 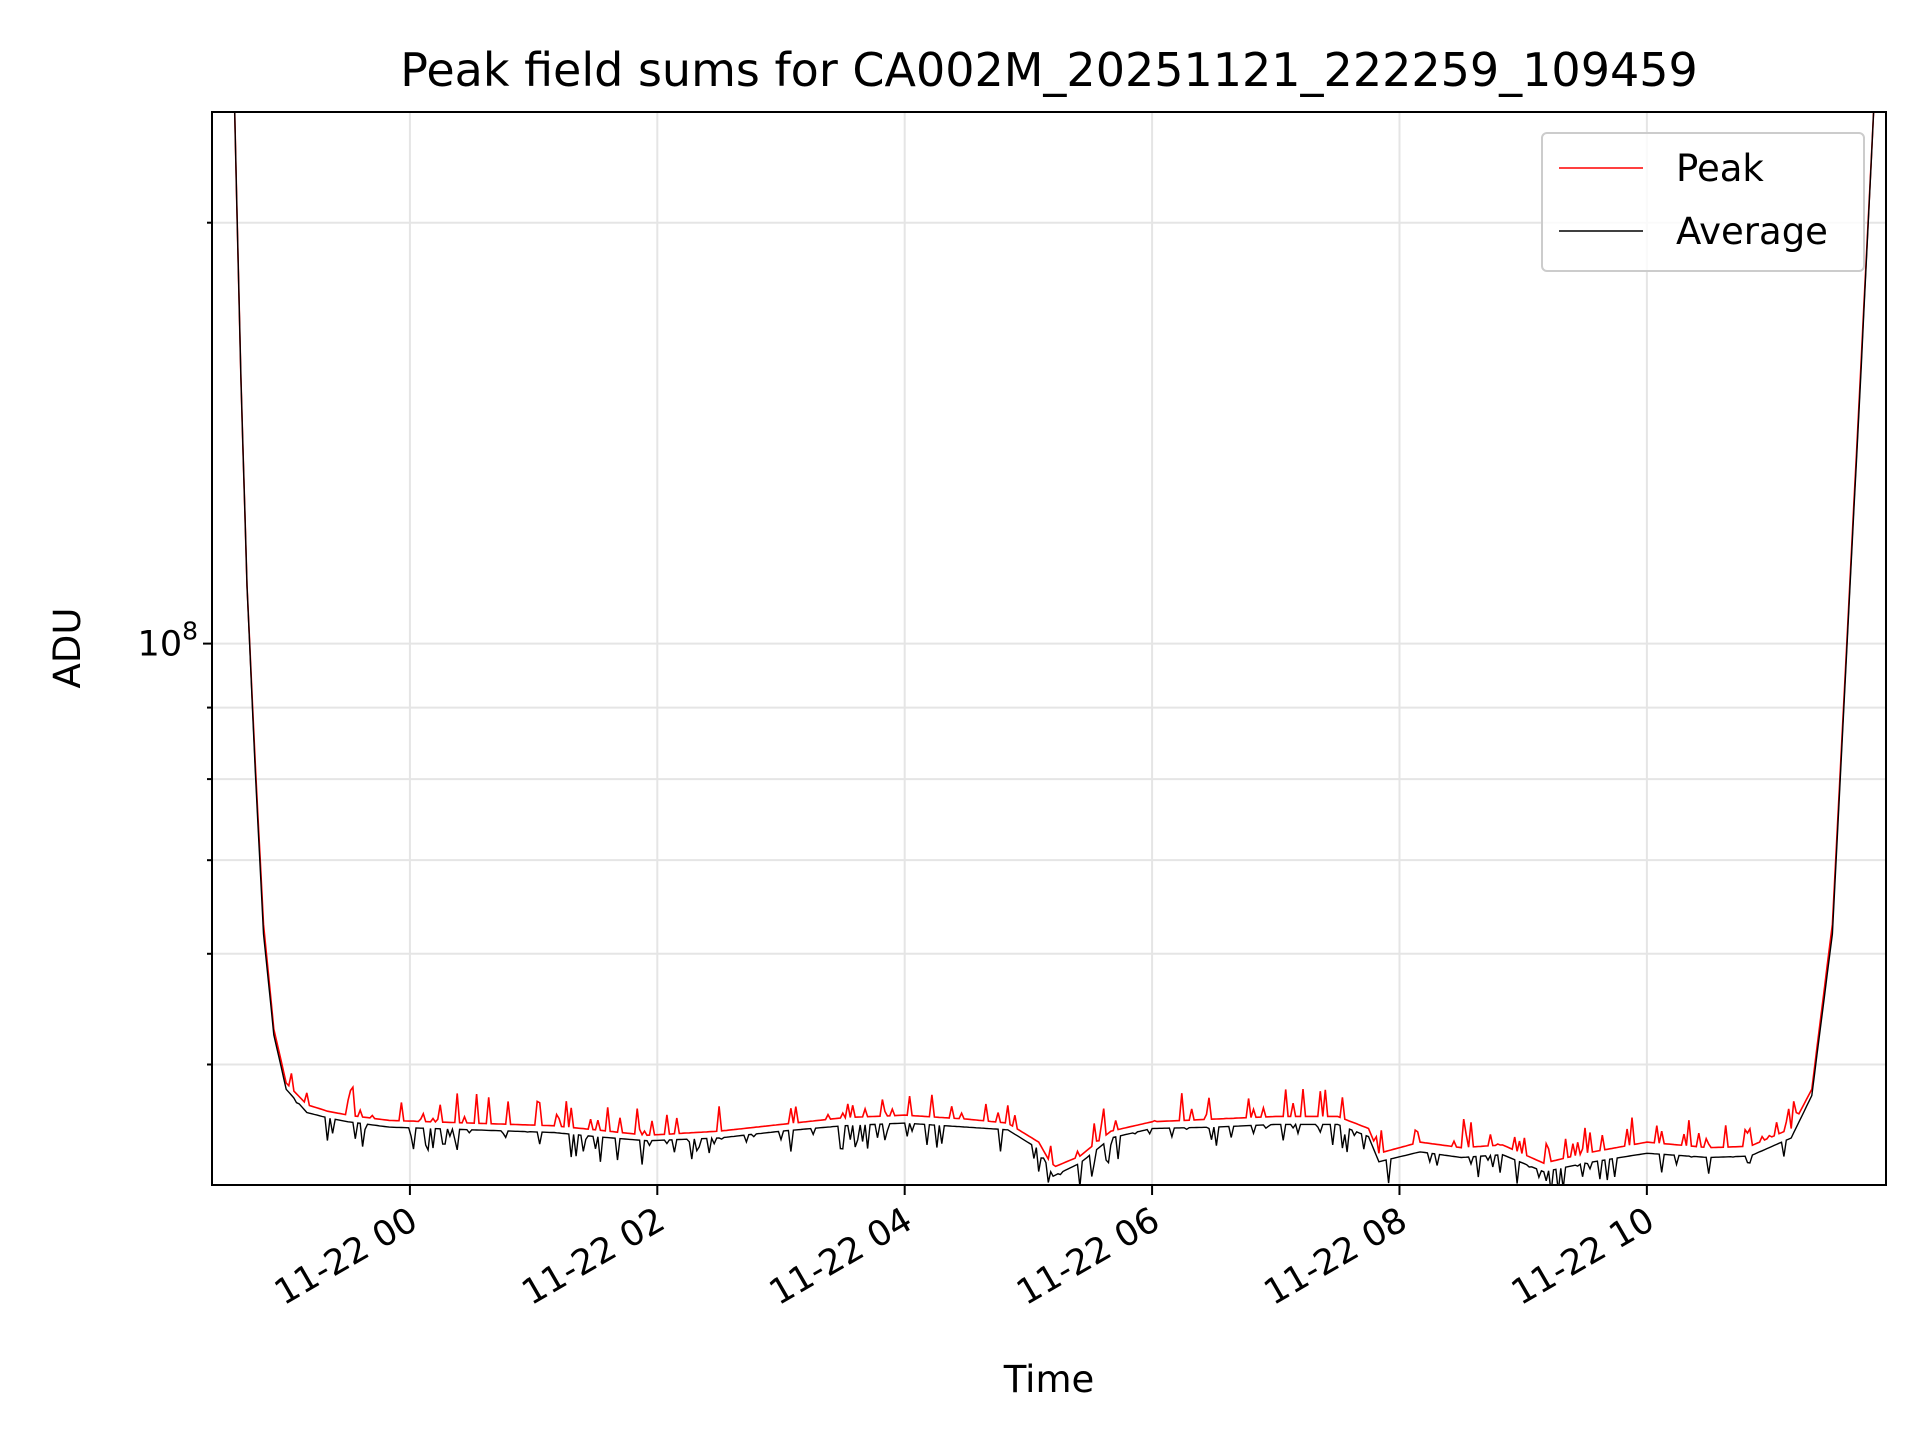 What do you see at coordinates (1049, 1379) in the screenshot?
I see `x-axis-label: Time` at bounding box center [1049, 1379].